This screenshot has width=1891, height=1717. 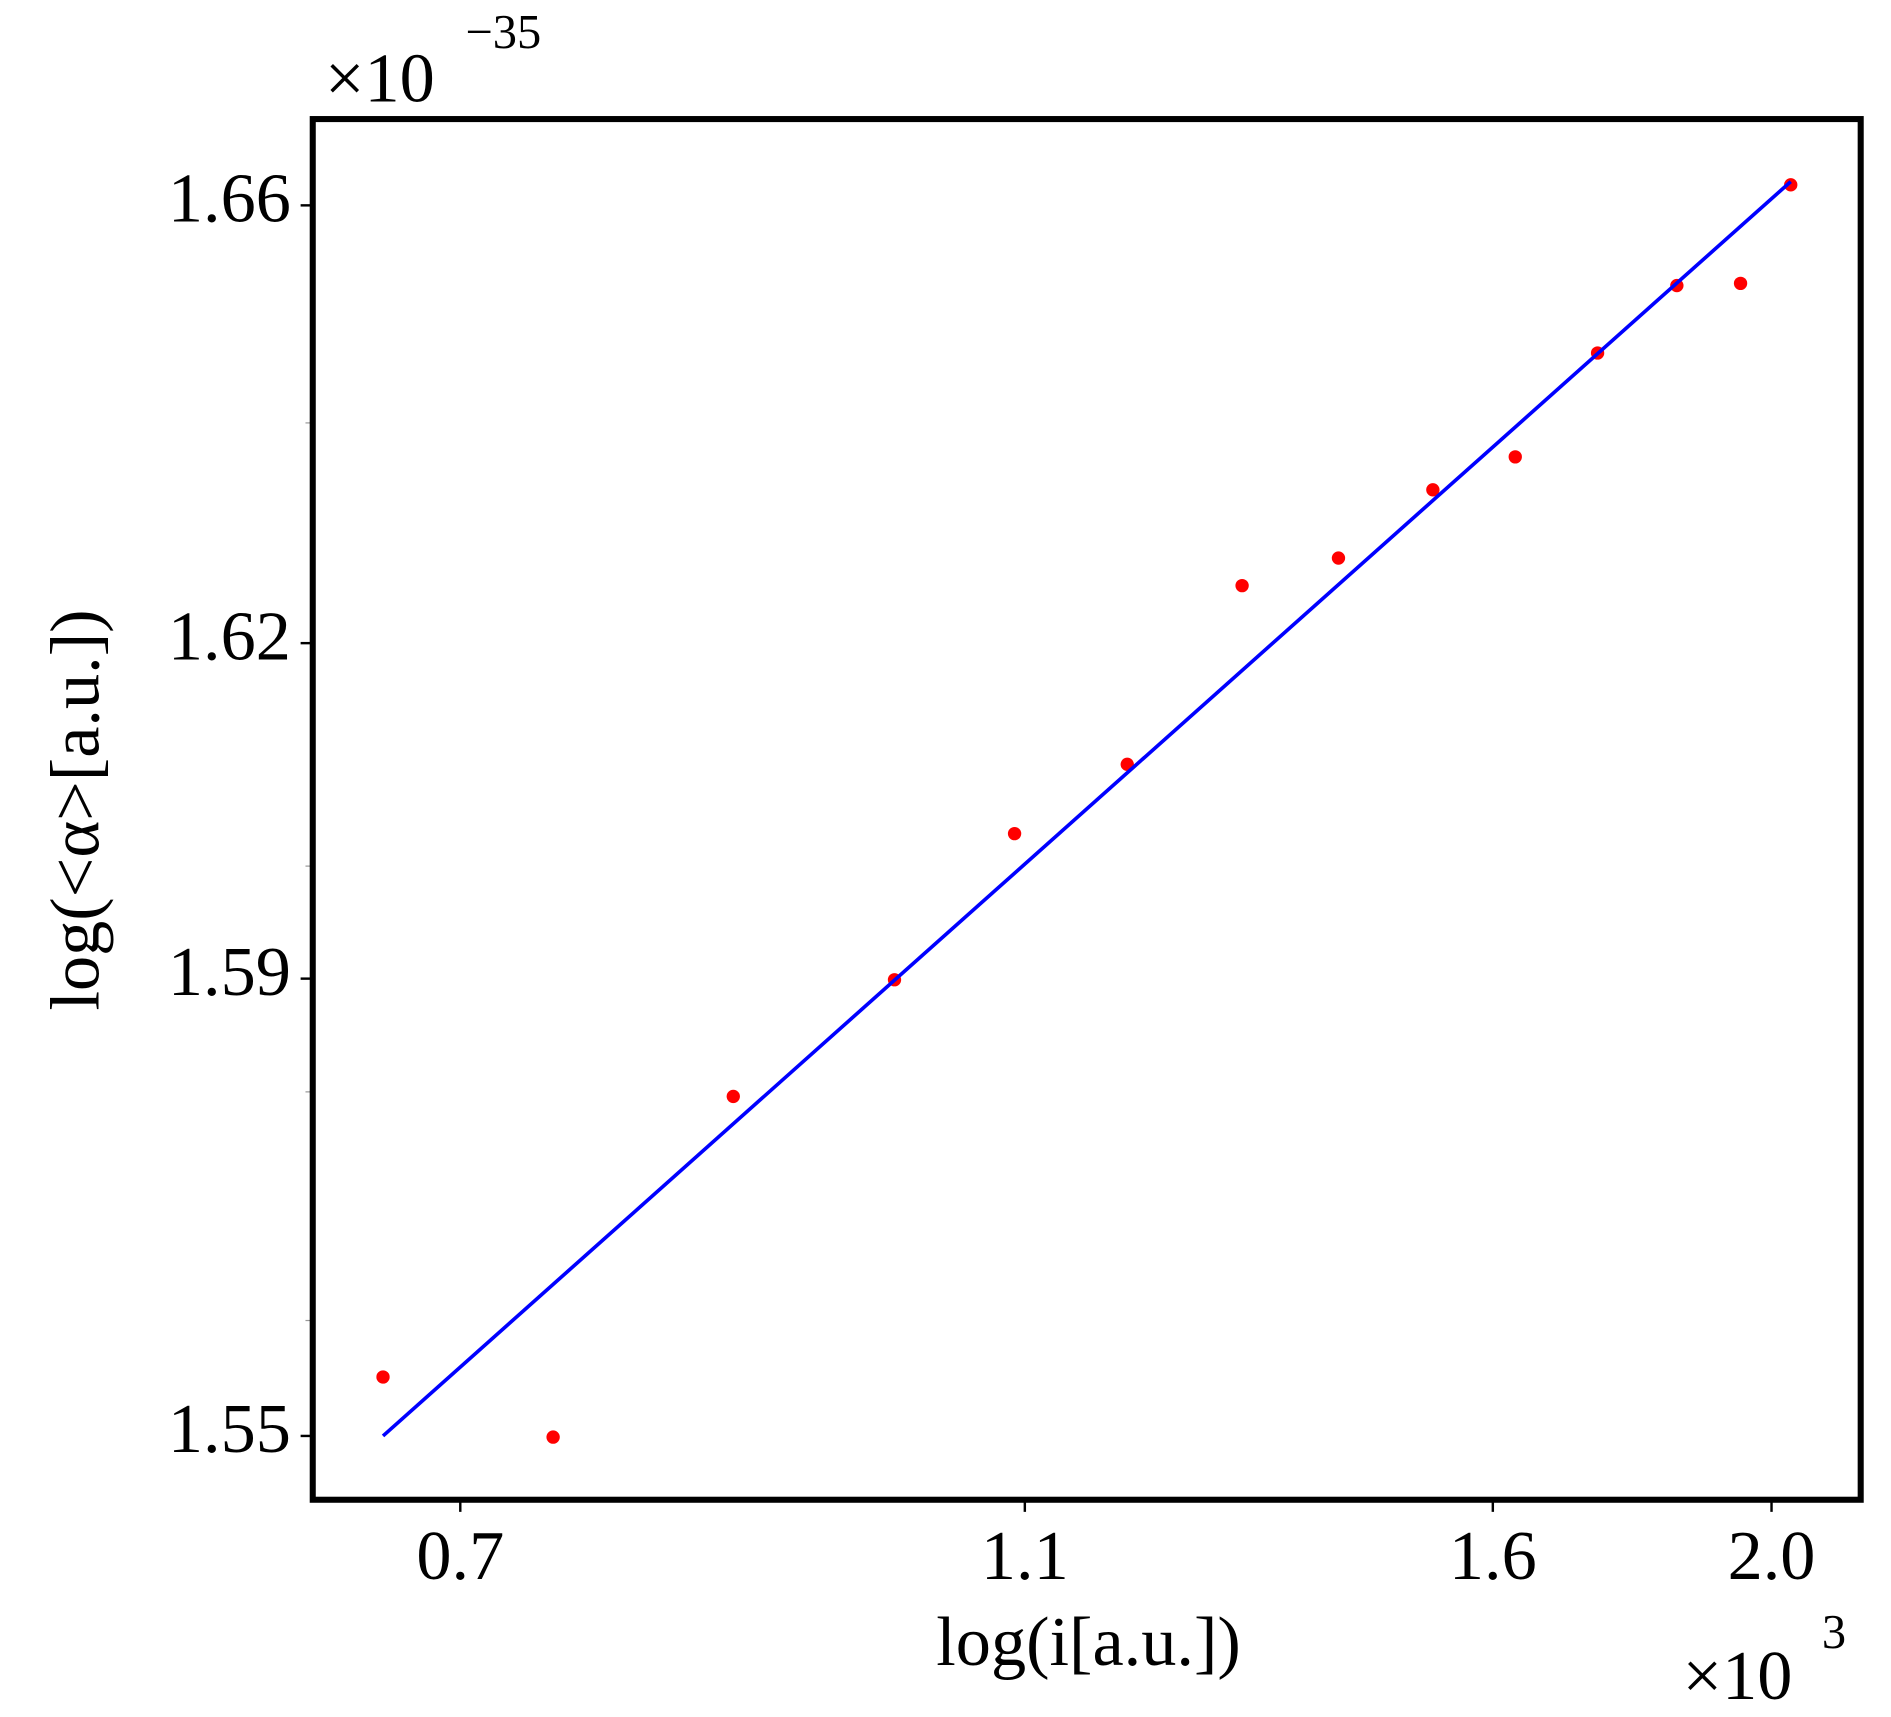 What do you see at coordinates (229, 972) in the screenshot?
I see `y-tick-label: 1.59` at bounding box center [229, 972].